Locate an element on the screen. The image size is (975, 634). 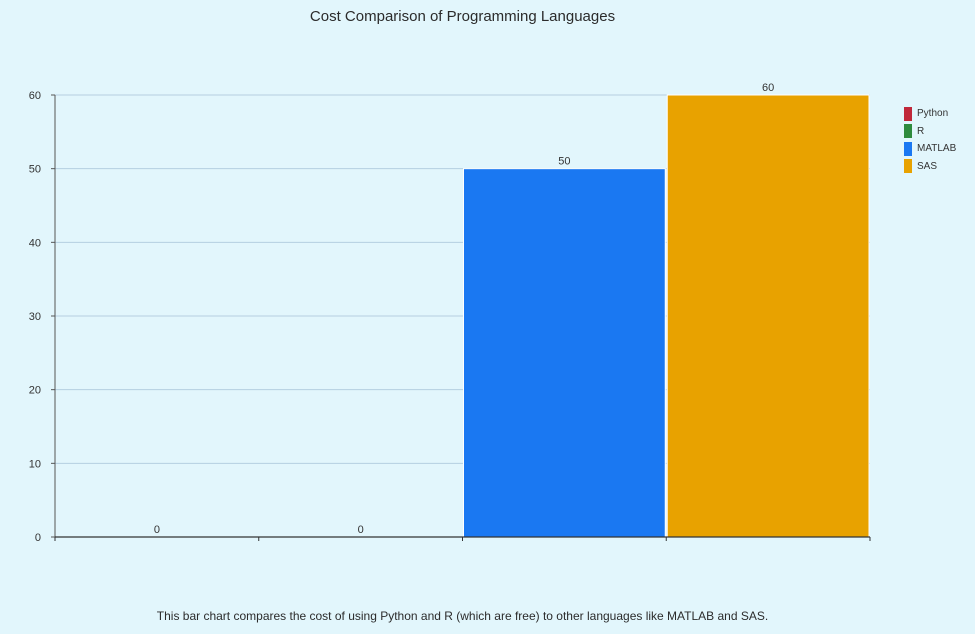
y-tick-label: 10 is located at coordinates (35, 464).